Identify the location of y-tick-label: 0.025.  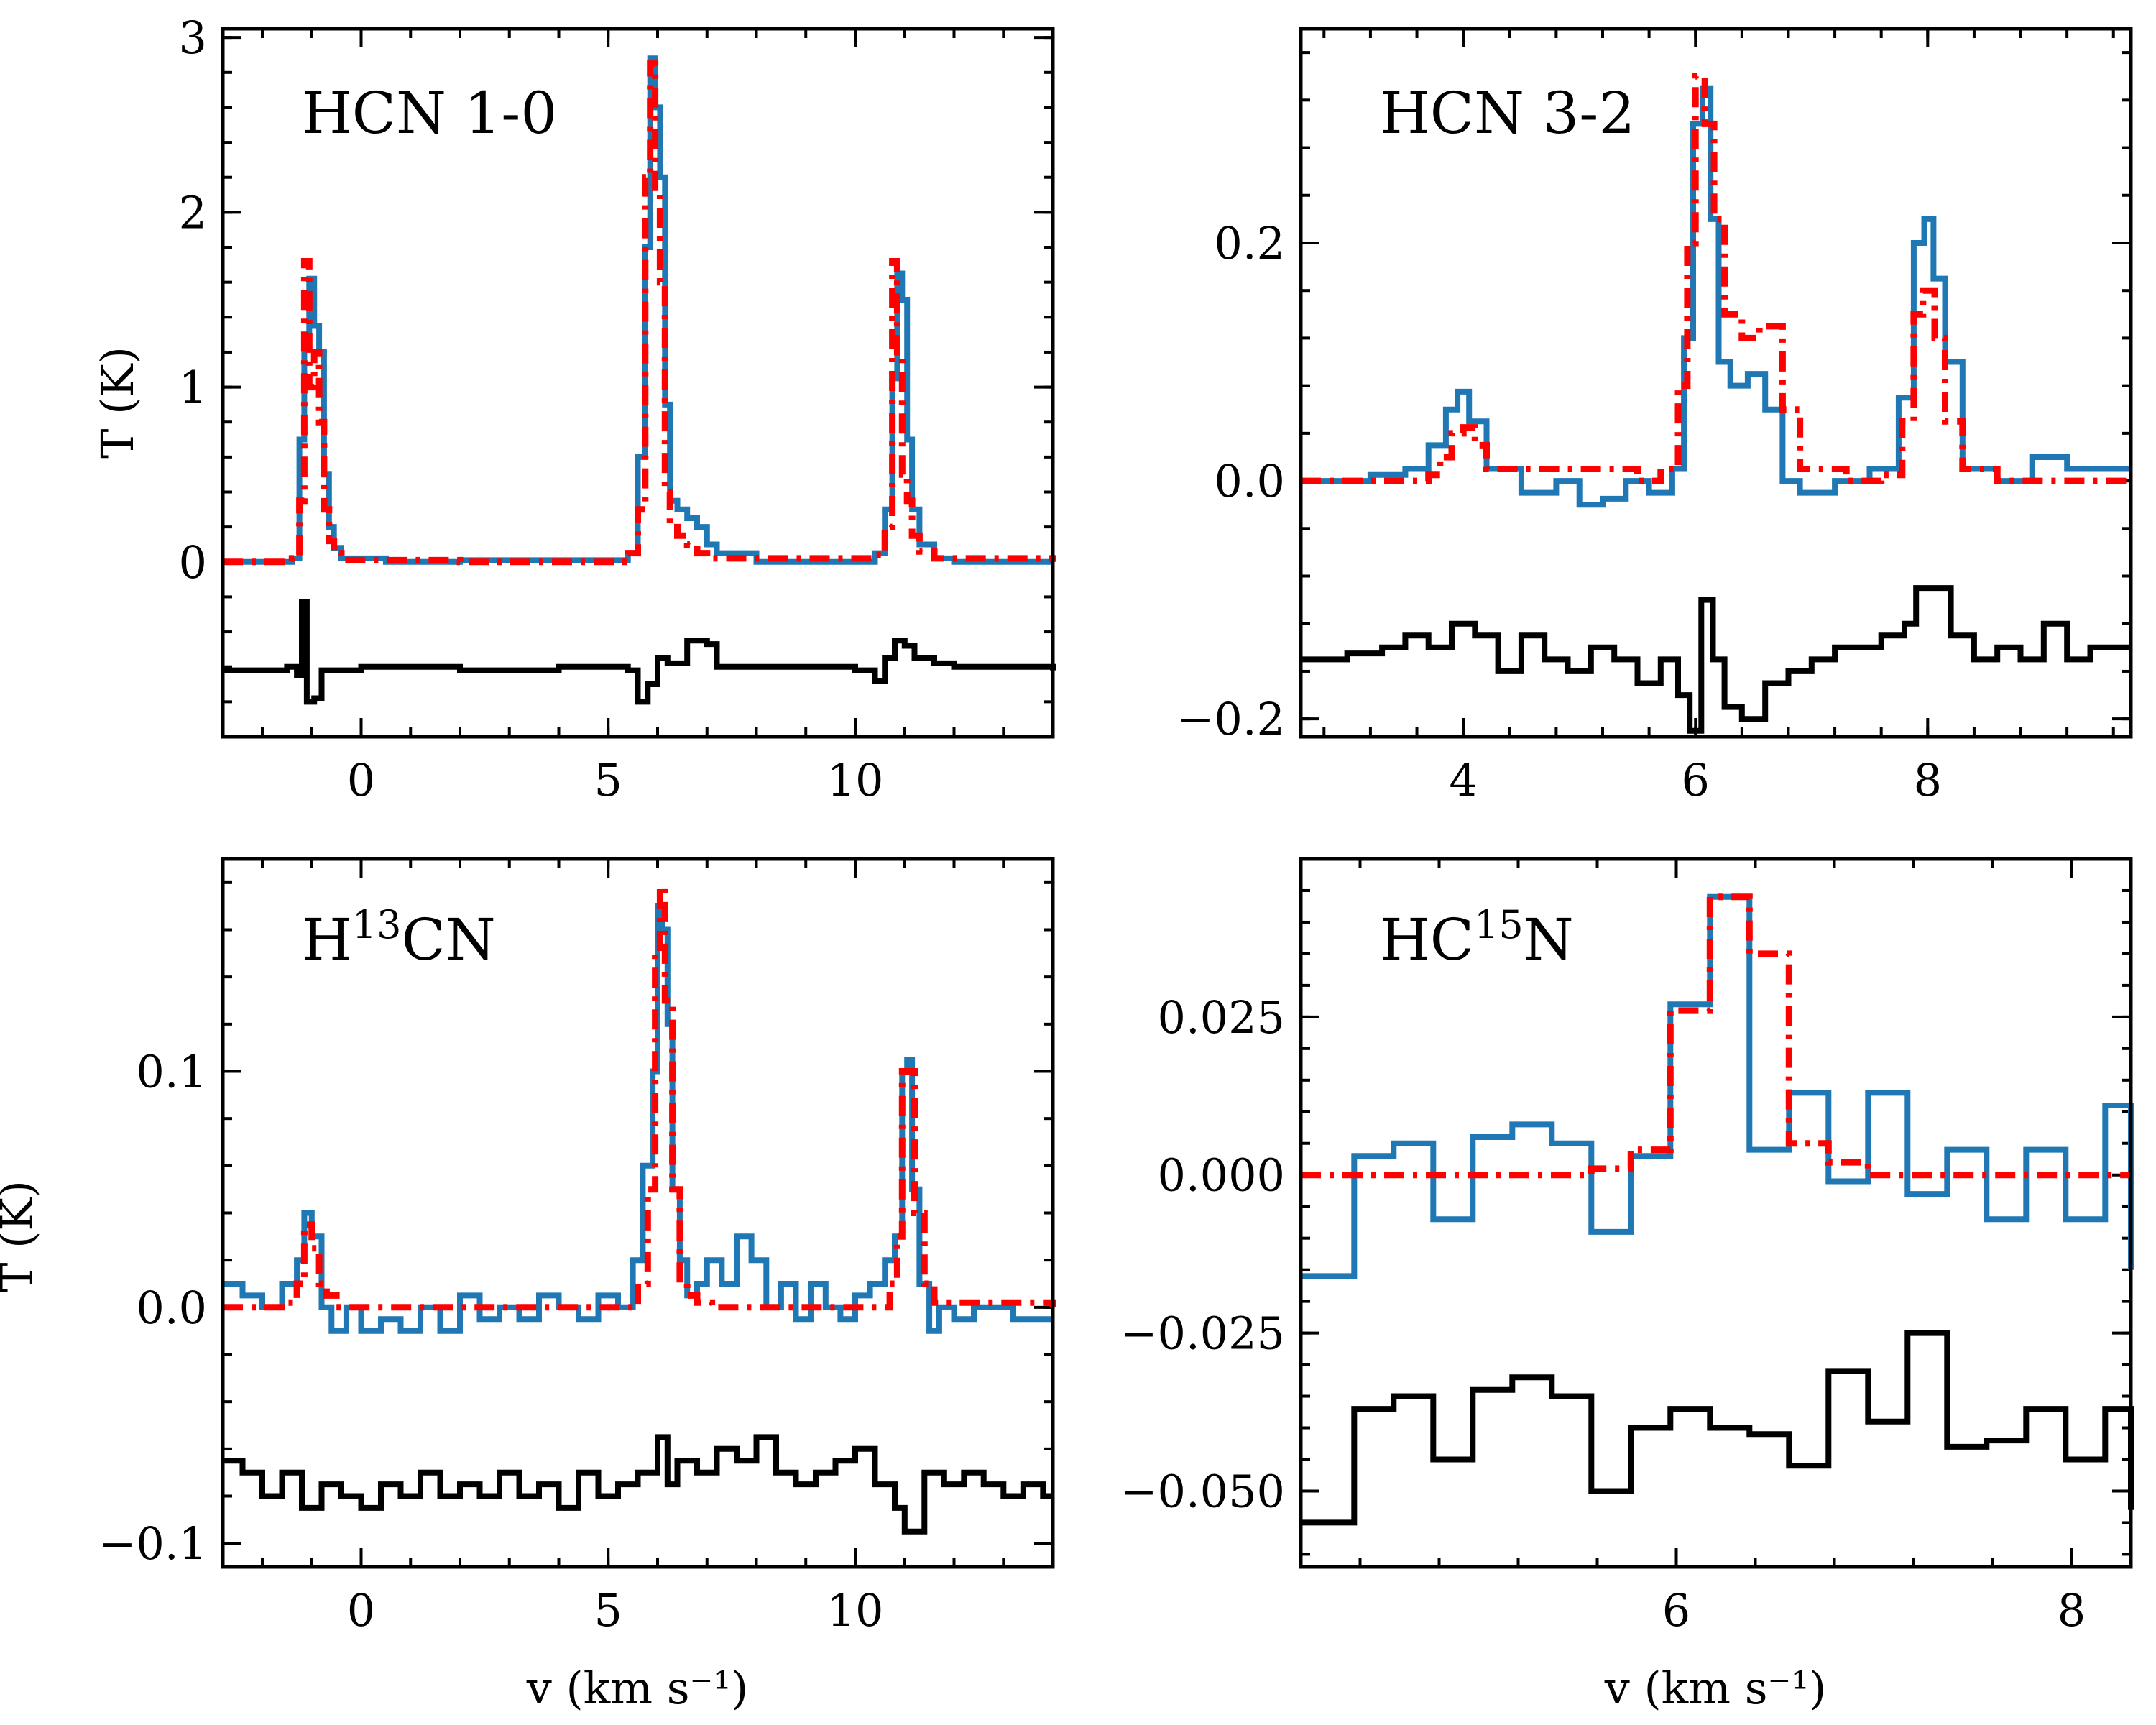
(1222, 1017).